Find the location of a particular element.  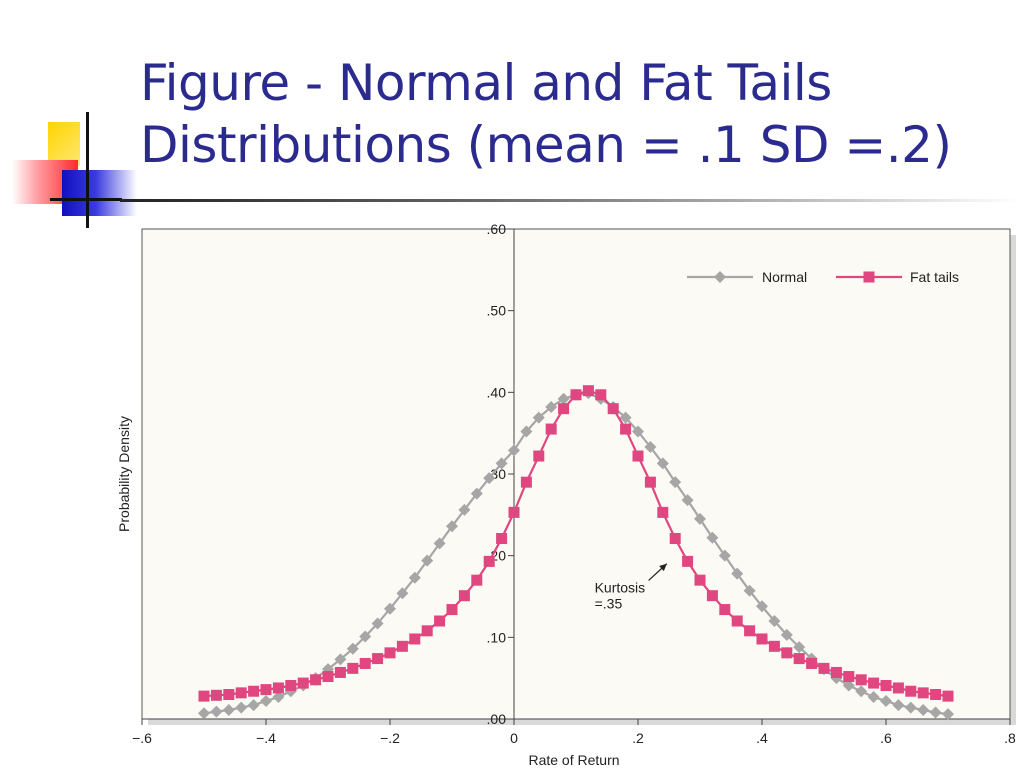

legend-label: Normal is located at coordinates (784, 277).